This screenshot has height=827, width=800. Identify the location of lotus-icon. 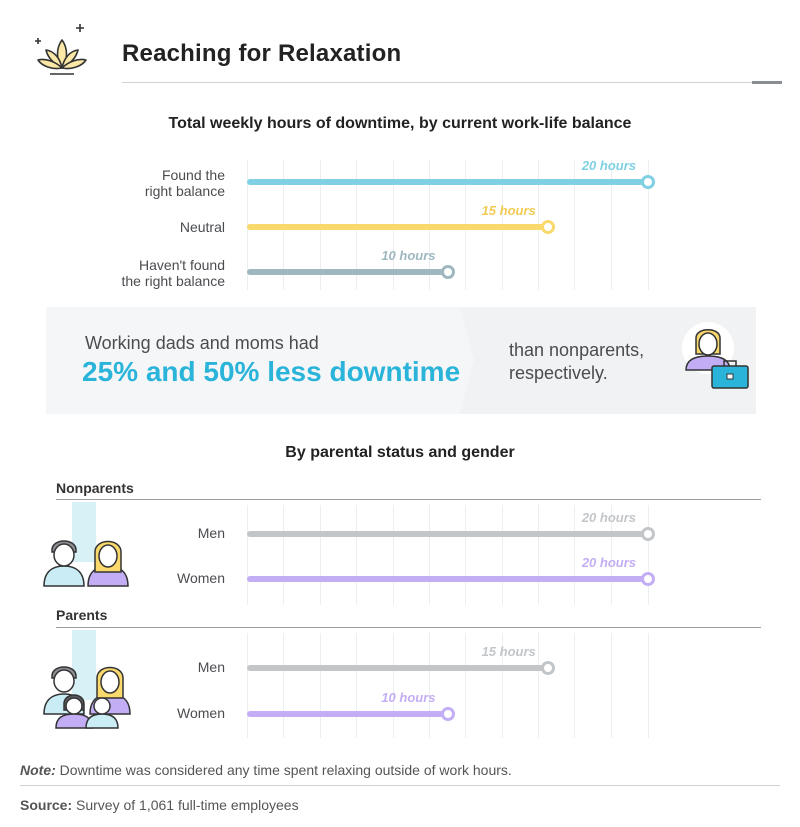
(61, 49).